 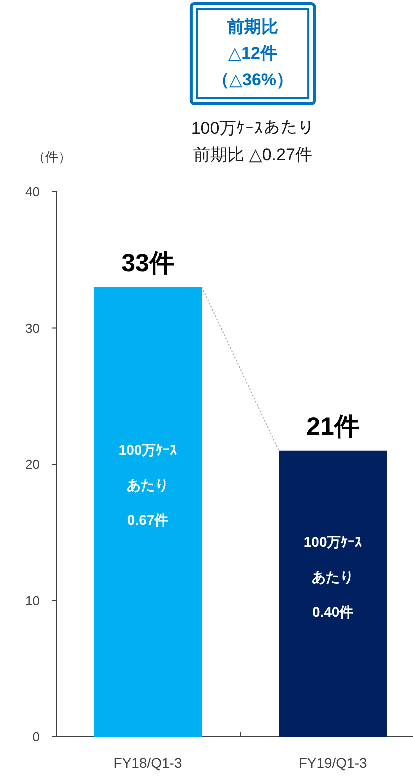 What do you see at coordinates (33, 600) in the screenshot?
I see `y-tick-label: 10` at bounding box center [33, 600].